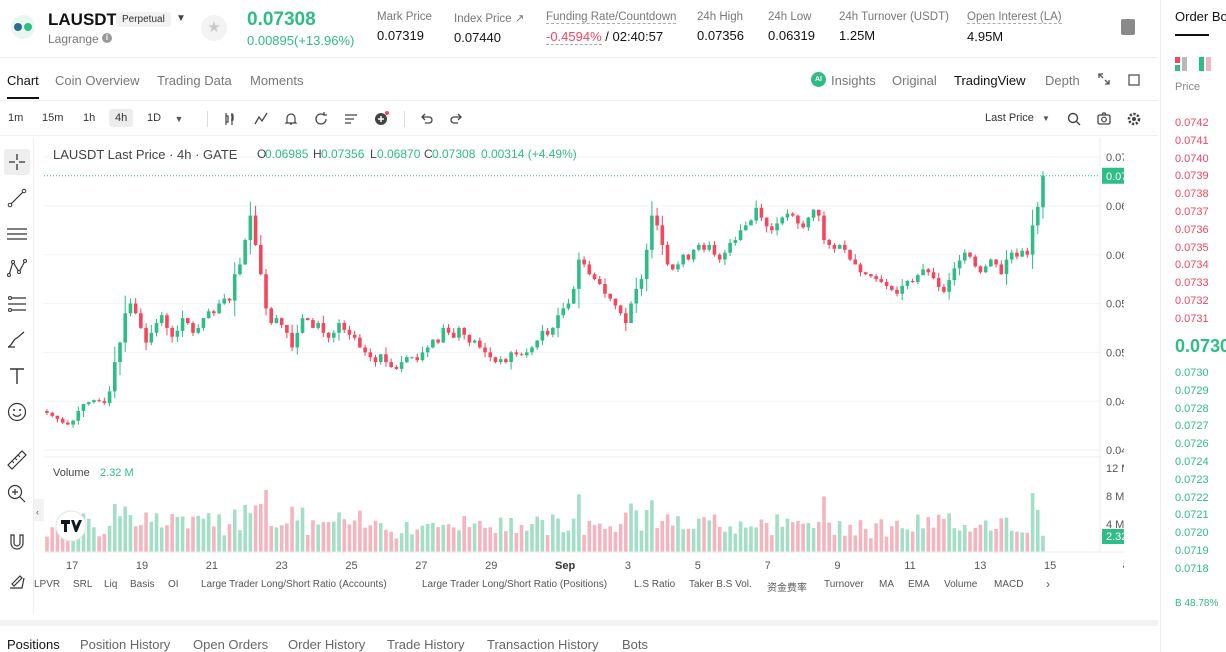 The image size is (1226, 652). What do you see at coordinates (17, 412) in the screenshot?
I see `emoji-icon` at bounding box center [17, 412].